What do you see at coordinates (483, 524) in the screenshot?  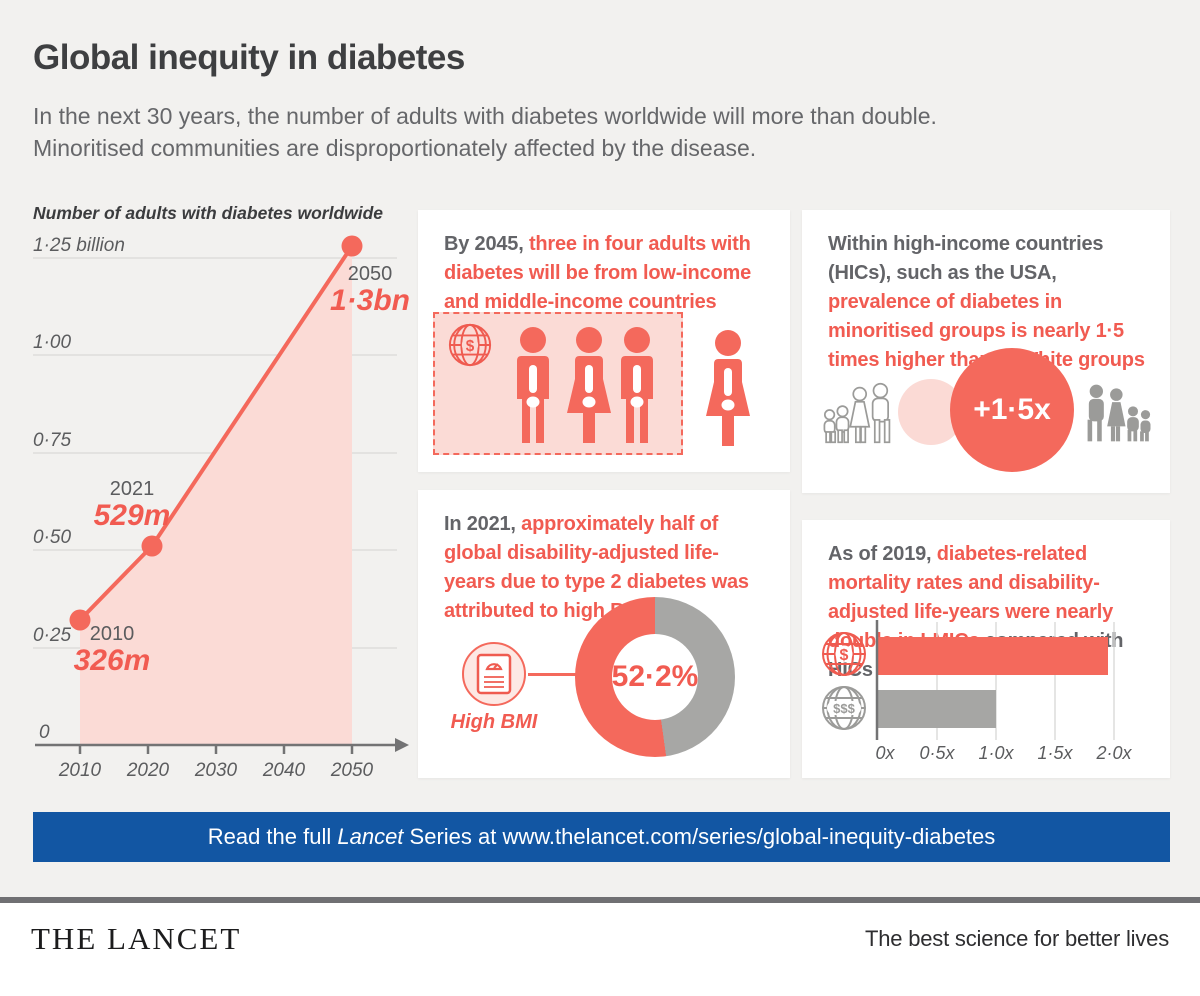 I see `card-bmi-lead: In 2021,` at bounding box center [483, 524].